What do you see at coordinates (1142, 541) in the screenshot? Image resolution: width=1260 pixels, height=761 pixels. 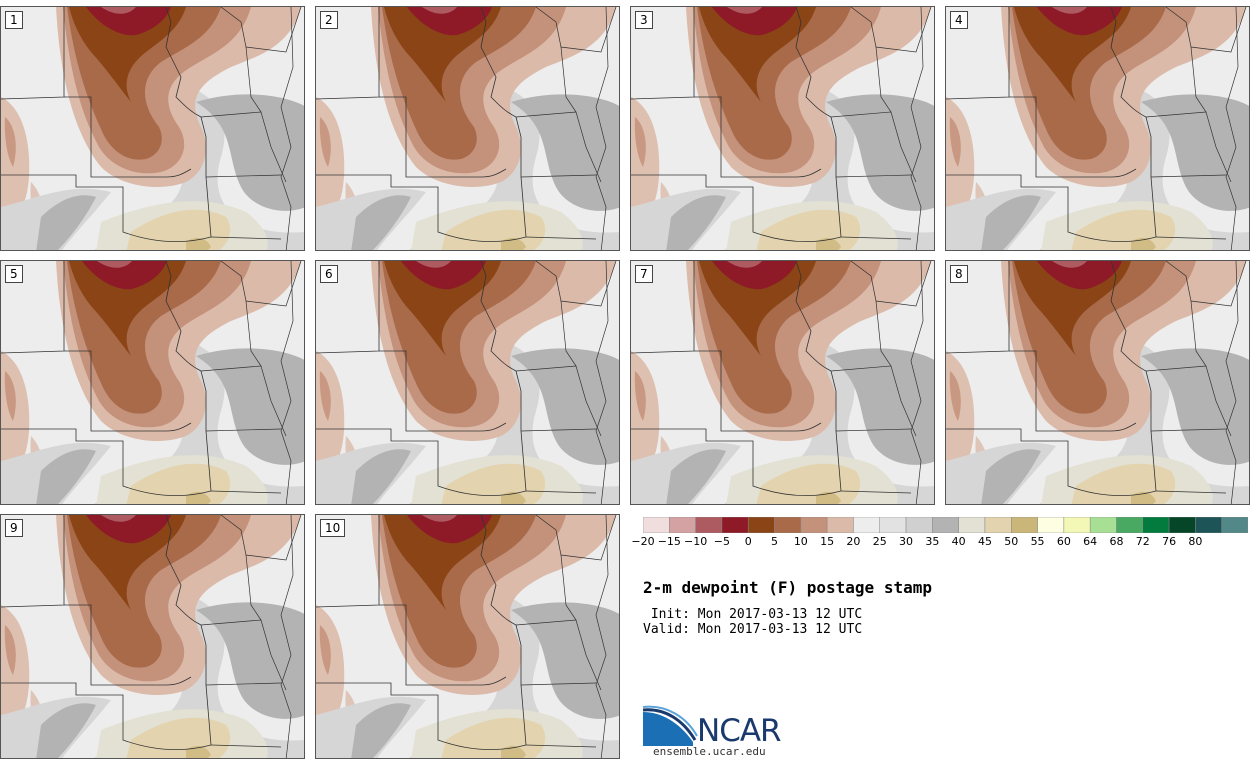 I see `colorbar-tick-label: 72` at bounding box center [1142, 541].